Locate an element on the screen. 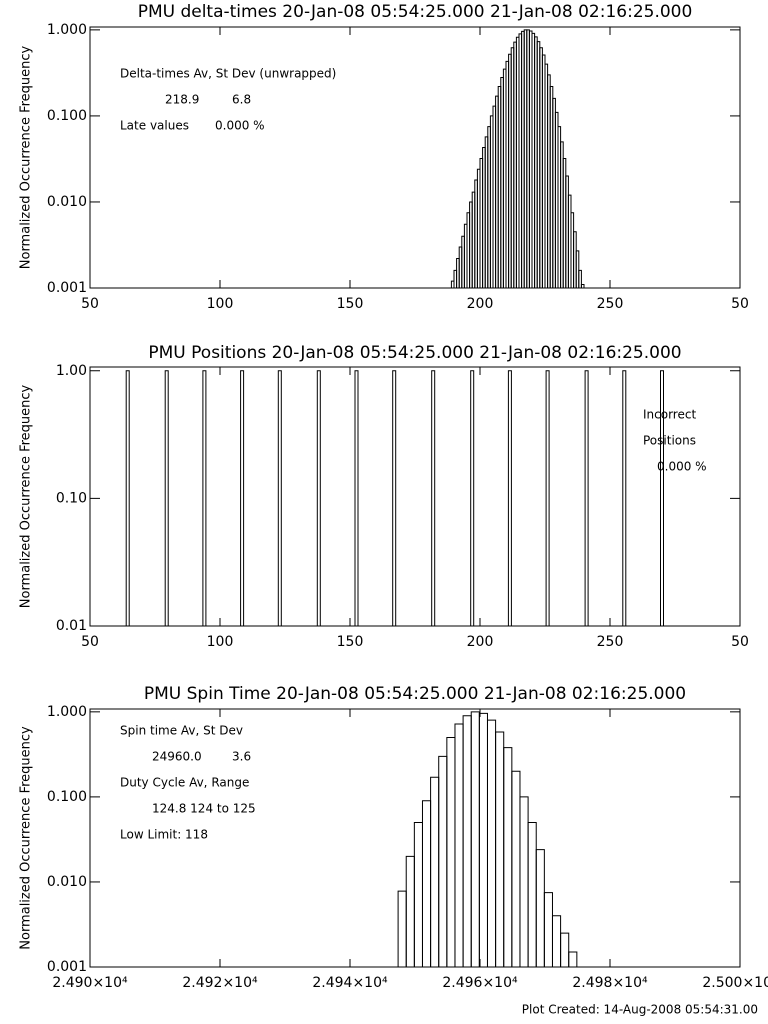  annotation: Late values is located at coordinates (154, 126).